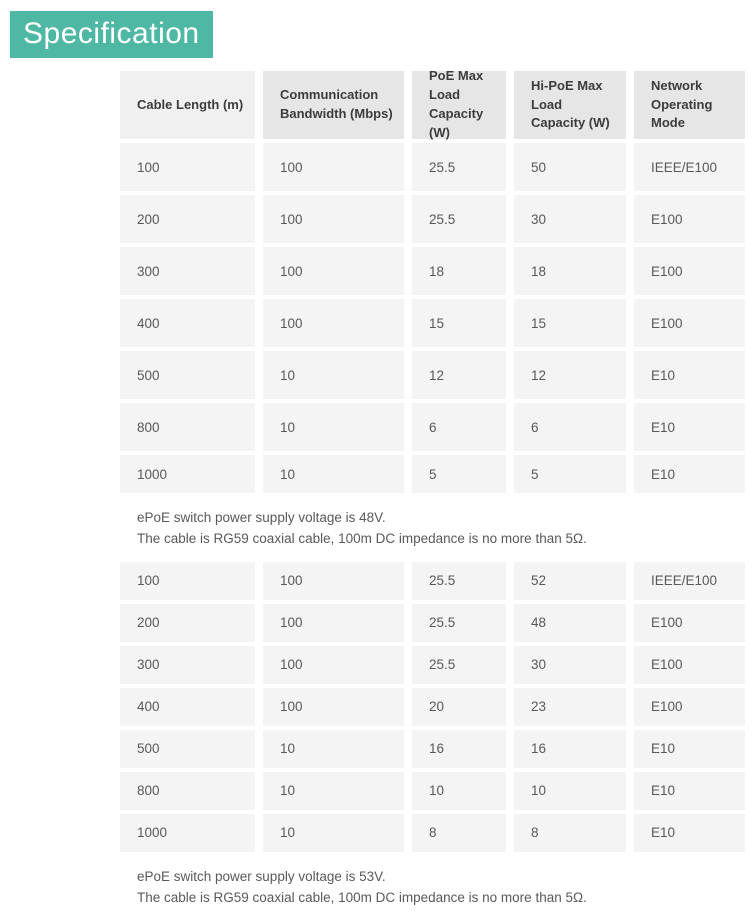 The height and width of the screenshot is (915, 752). What do you see at coordinates (570, 167) in the screenshot?
I see `table-cell: 50` at bounding box center [570, 167].